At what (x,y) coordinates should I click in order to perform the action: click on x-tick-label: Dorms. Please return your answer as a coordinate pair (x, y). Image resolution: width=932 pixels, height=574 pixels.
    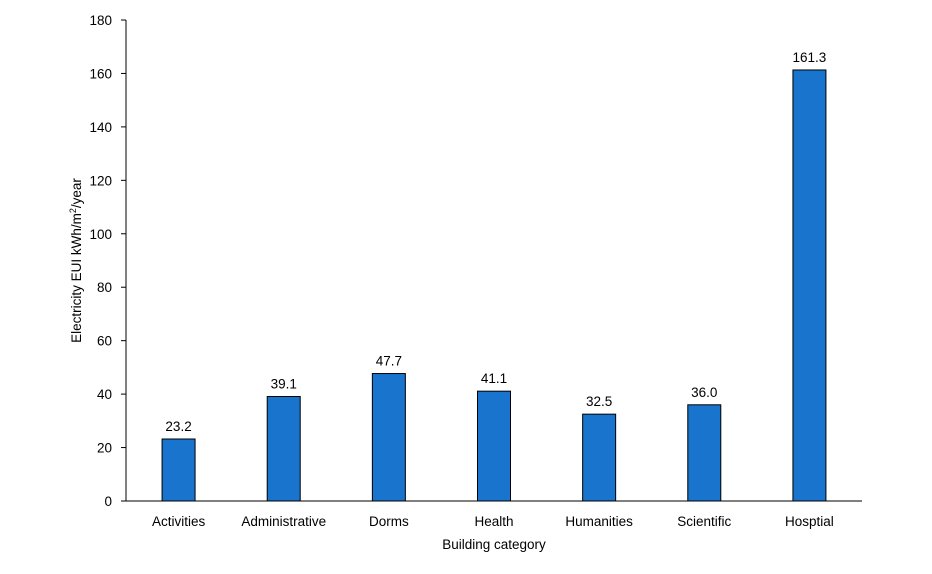
    Looking at the image, I should click on (389, 521).